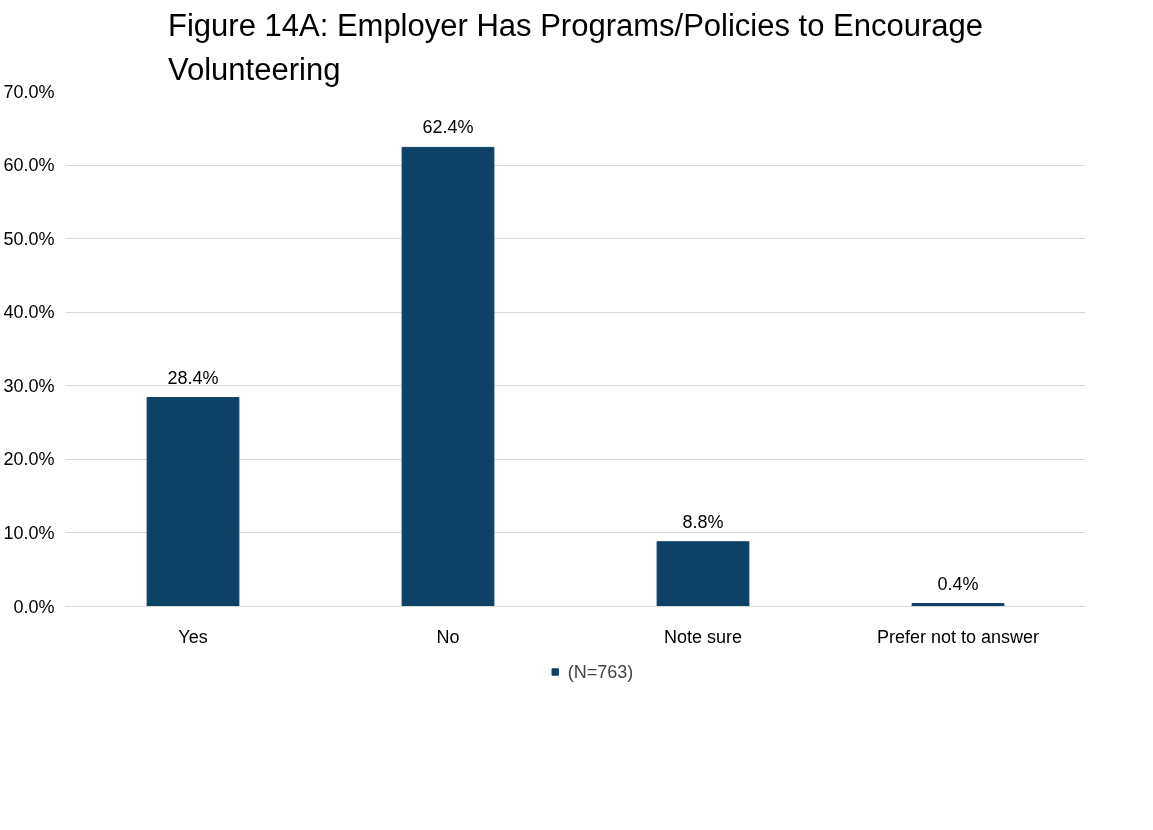 Image resolution: width=1153 pixels, height=830 pixels. What do you see at coordinates (448, 127) in the screenshot?
I see `data-label: 62.4%` at bounding box center [448, 127].